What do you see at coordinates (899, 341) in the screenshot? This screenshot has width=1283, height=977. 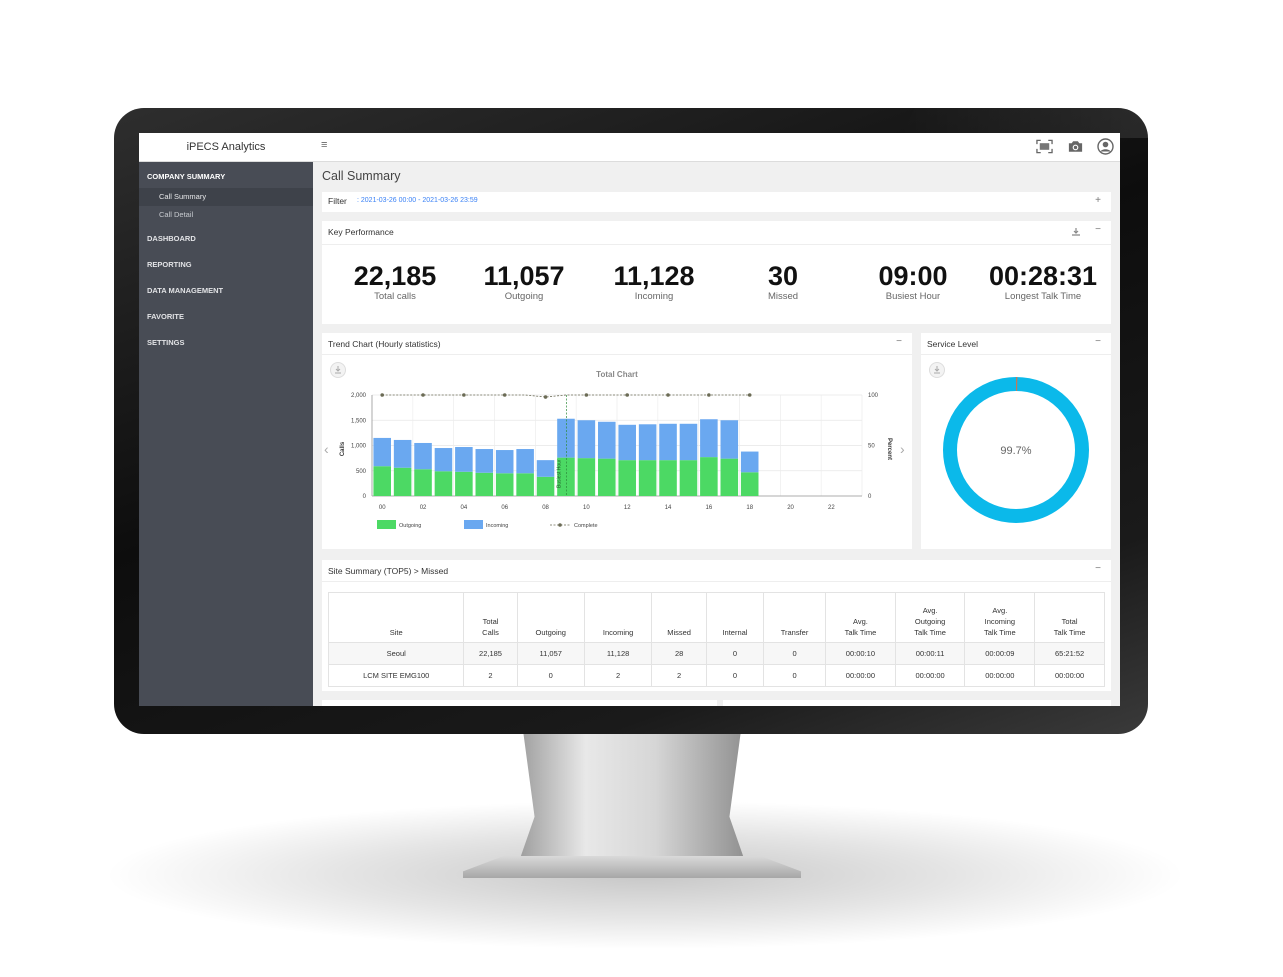 I see `trend-chart-collapse-button: −` at bounding box center [899, 341].